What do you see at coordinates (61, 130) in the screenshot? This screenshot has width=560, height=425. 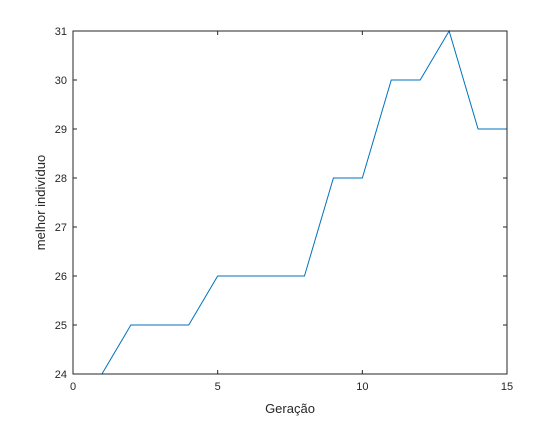 I see `y-tick-label: 29` at bounding box center [61, 130].